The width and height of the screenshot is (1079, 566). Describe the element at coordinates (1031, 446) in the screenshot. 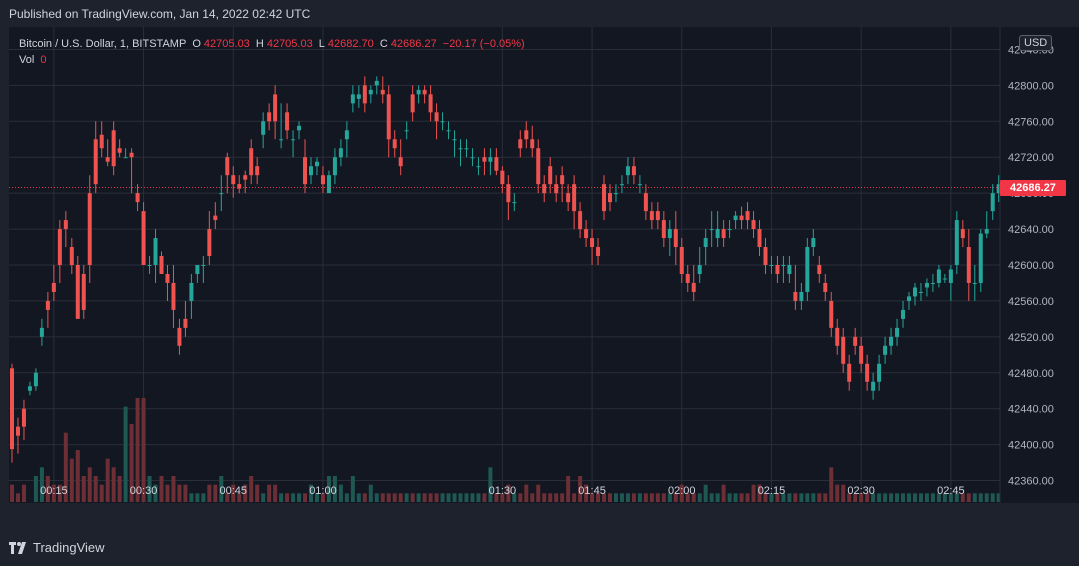

I see `price-tick-label: 42400.00` at that location.